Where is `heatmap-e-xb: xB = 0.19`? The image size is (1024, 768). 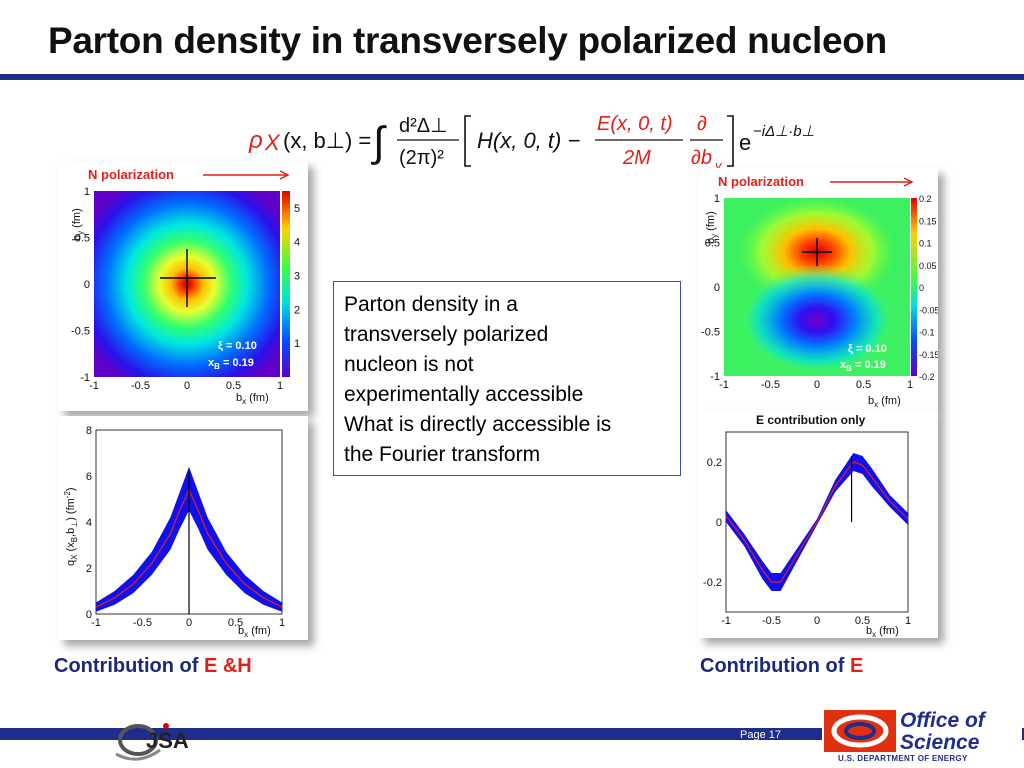
heatmap-e-xb: xB = 0.19 is located at coordinates (863, 366).